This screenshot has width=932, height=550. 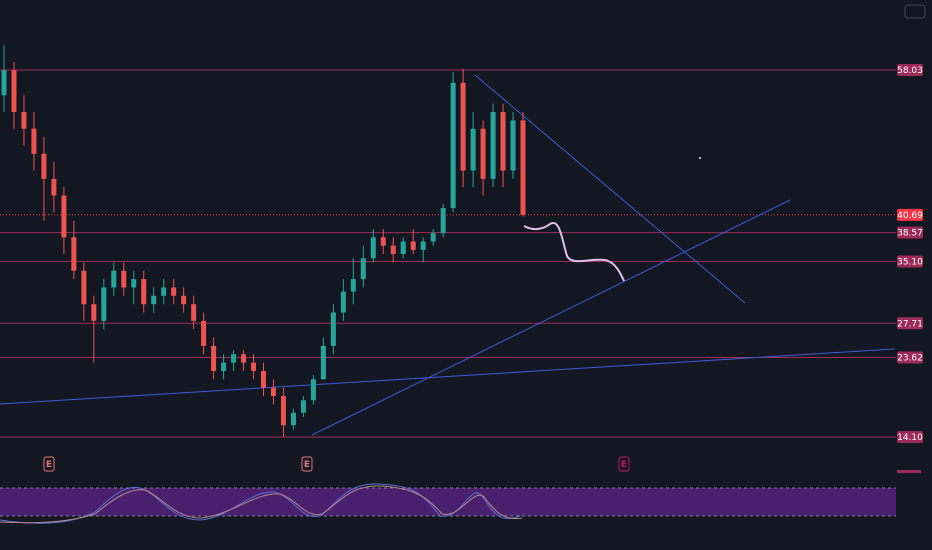 I want to click on pane-separator, so click(x=909, y=471).